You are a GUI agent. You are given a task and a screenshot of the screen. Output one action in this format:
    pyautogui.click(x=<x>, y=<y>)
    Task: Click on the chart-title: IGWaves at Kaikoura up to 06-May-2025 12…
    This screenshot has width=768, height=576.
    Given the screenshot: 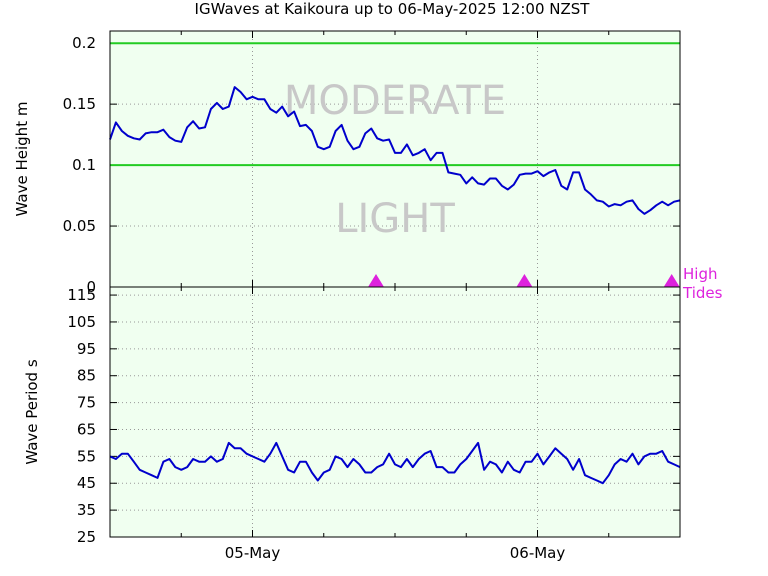 What is the action you would take?
    pyautogui.click(x=393, y=9)
    